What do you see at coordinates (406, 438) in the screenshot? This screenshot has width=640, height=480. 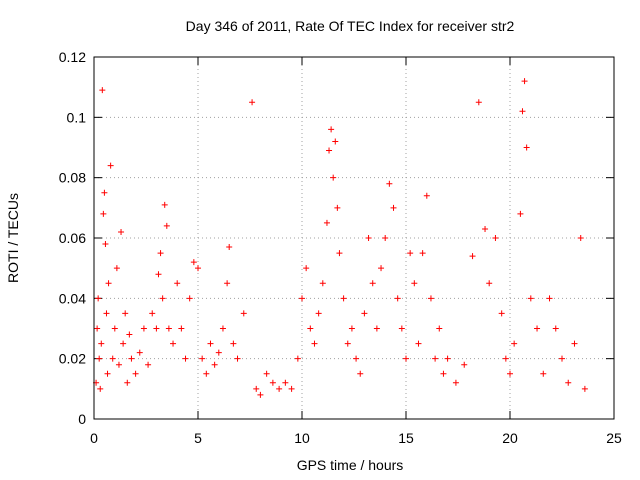 I see `x-tick-label: 15` at bounding box center [406, 438].